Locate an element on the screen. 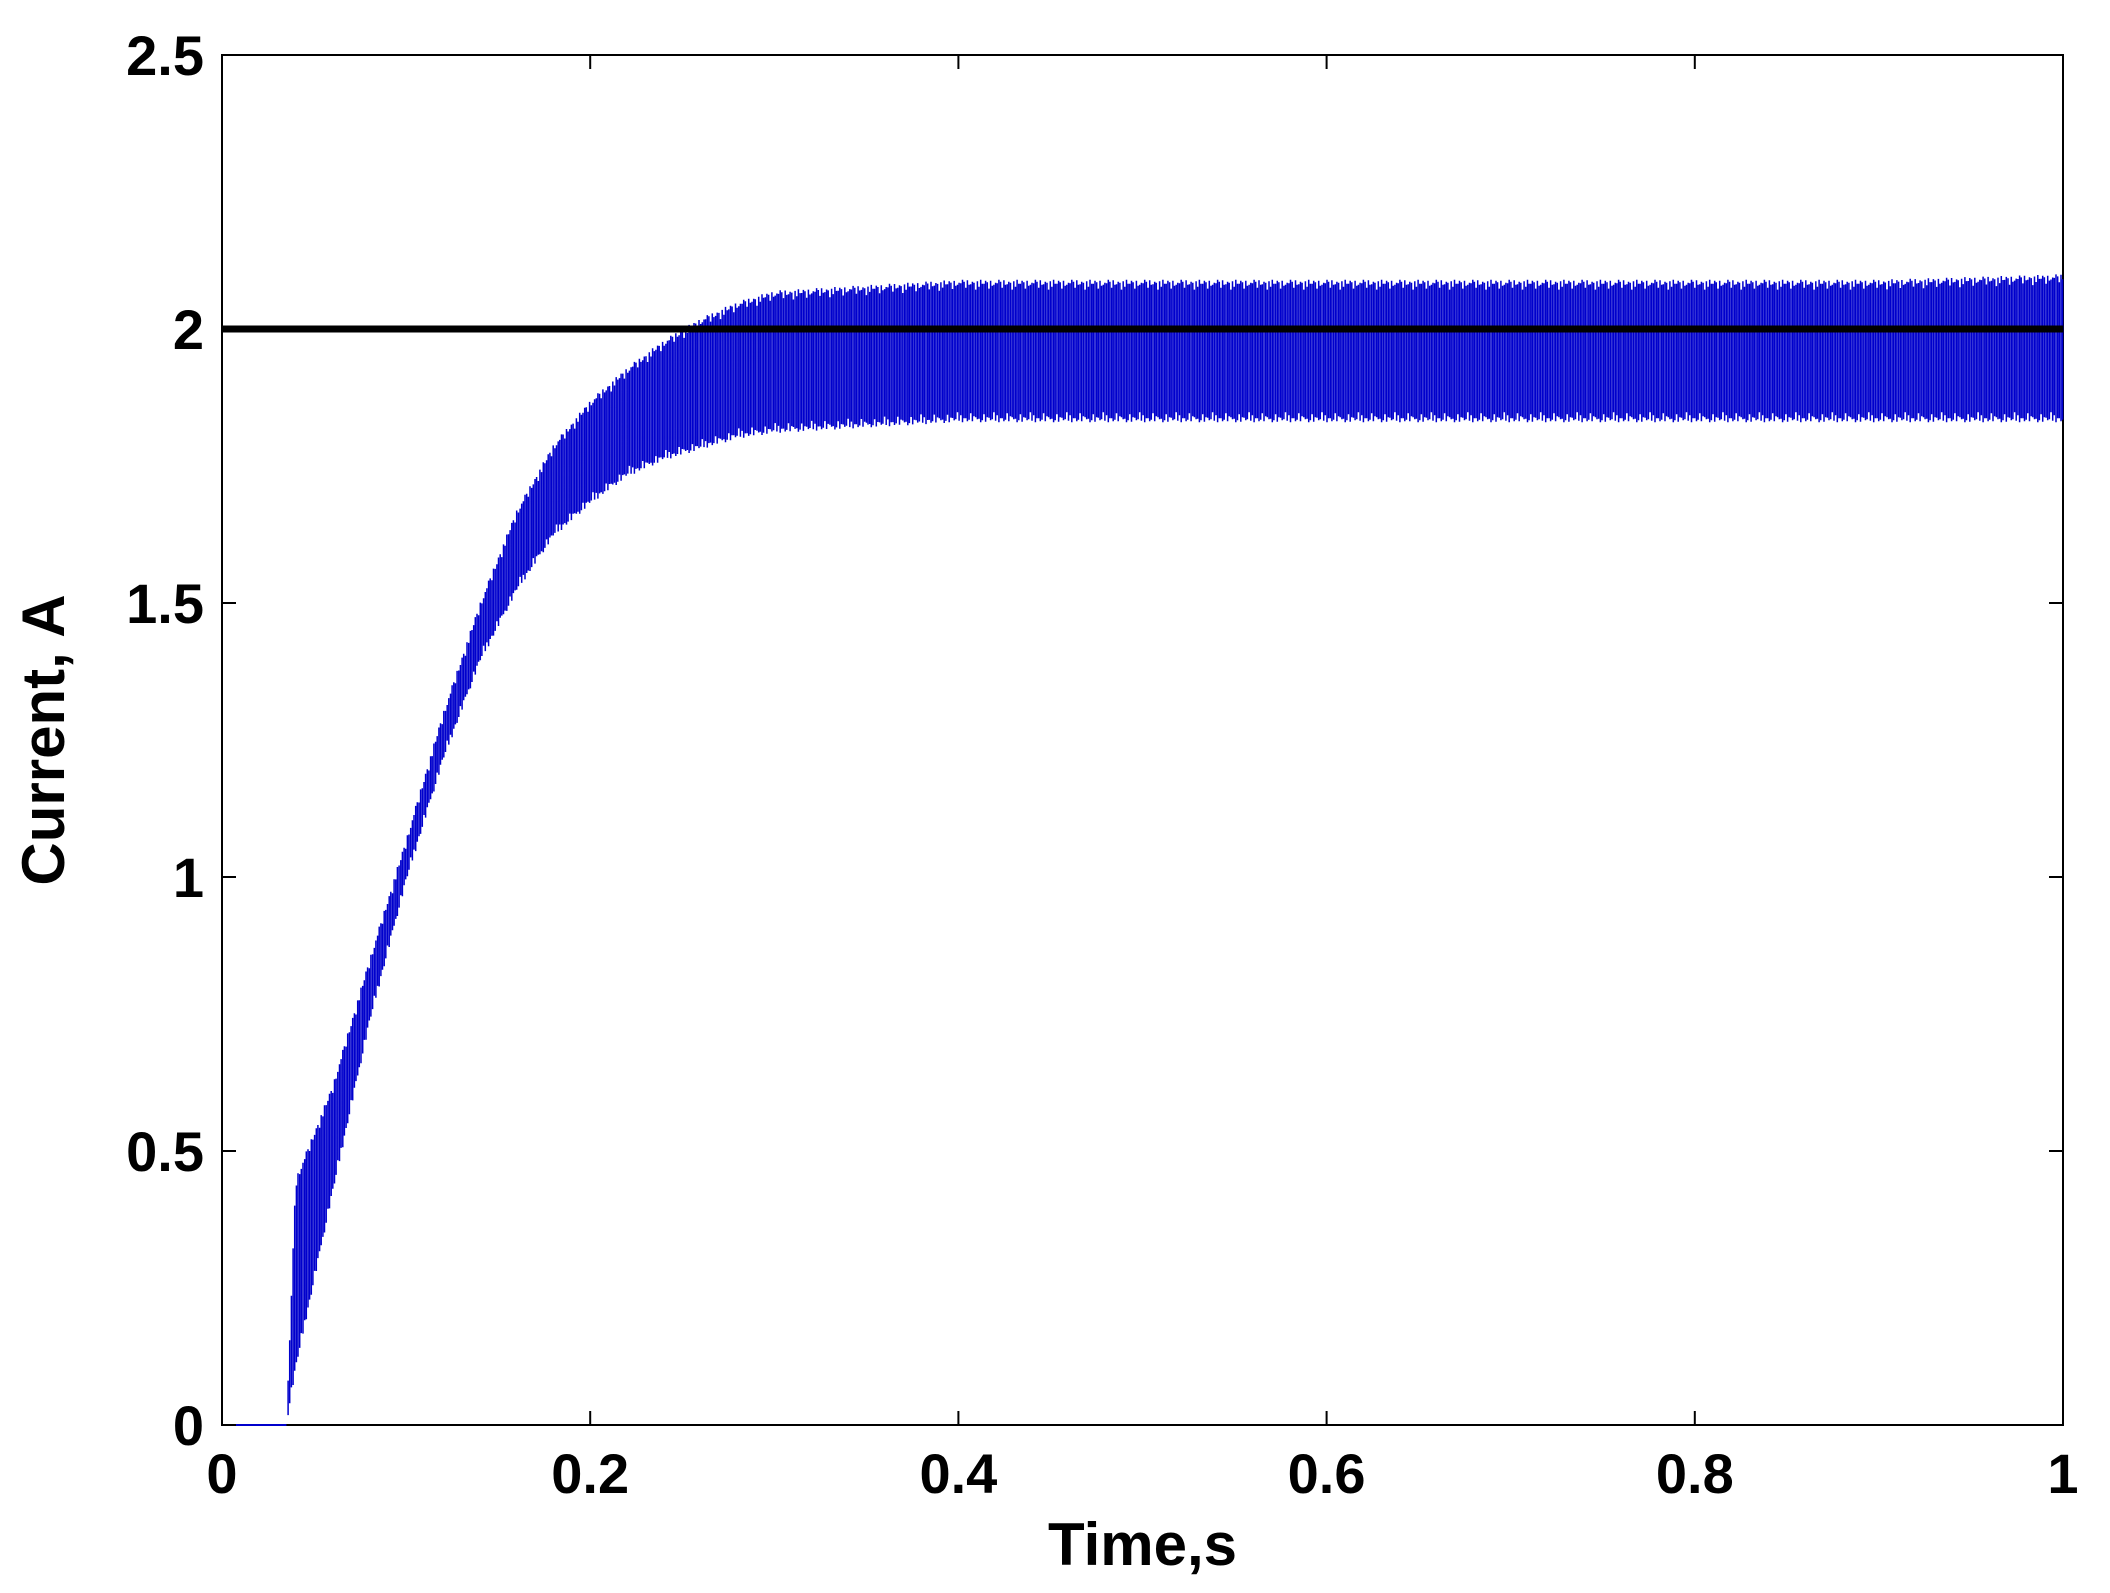  y-tick-label: 0.5 is located at coordinates (165, 1151).